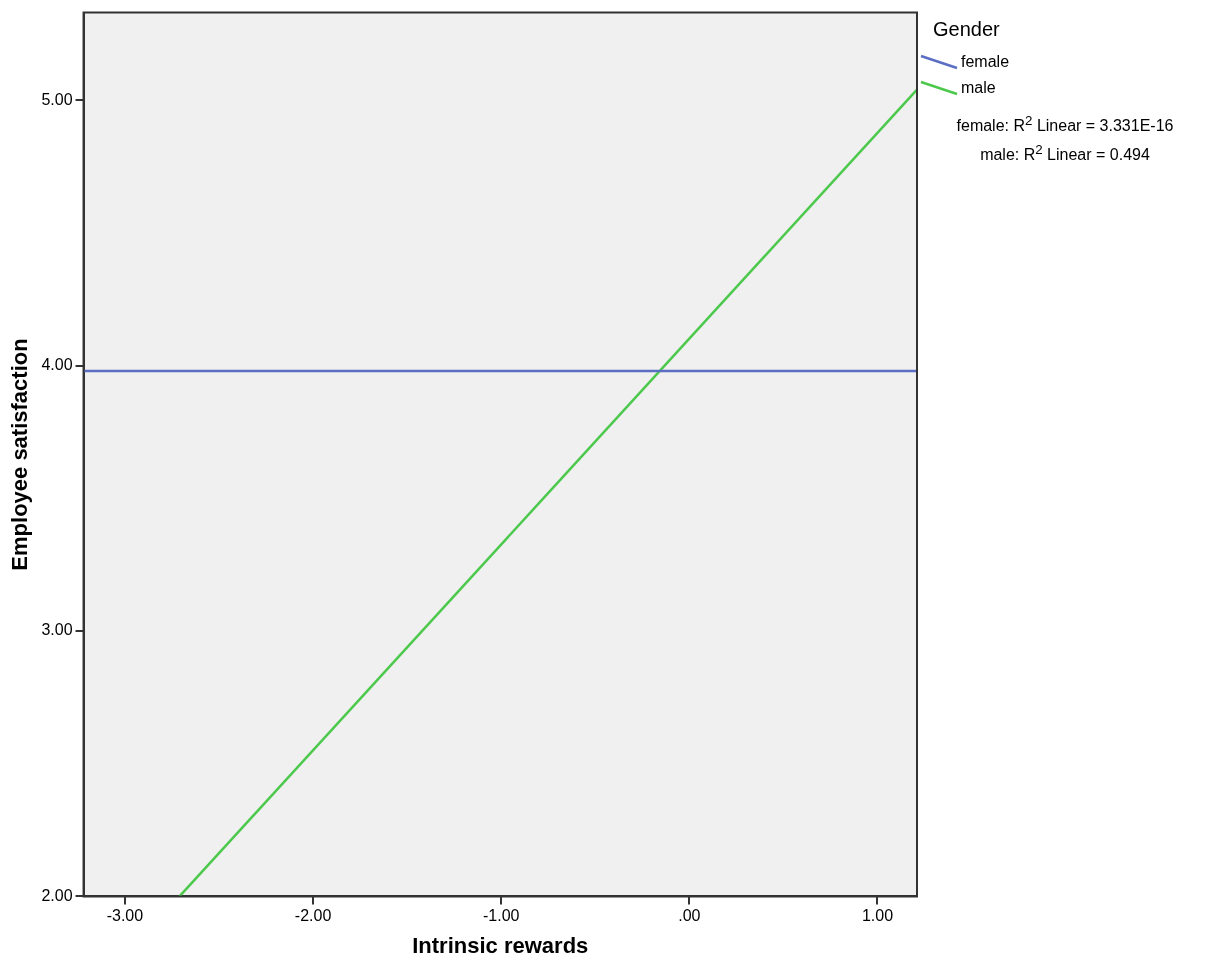  What do you see at coordinates (500, 945) in the screenshot?
I see `x-axis-title: Intrinsic rewards` at bounding box center [500, 945].